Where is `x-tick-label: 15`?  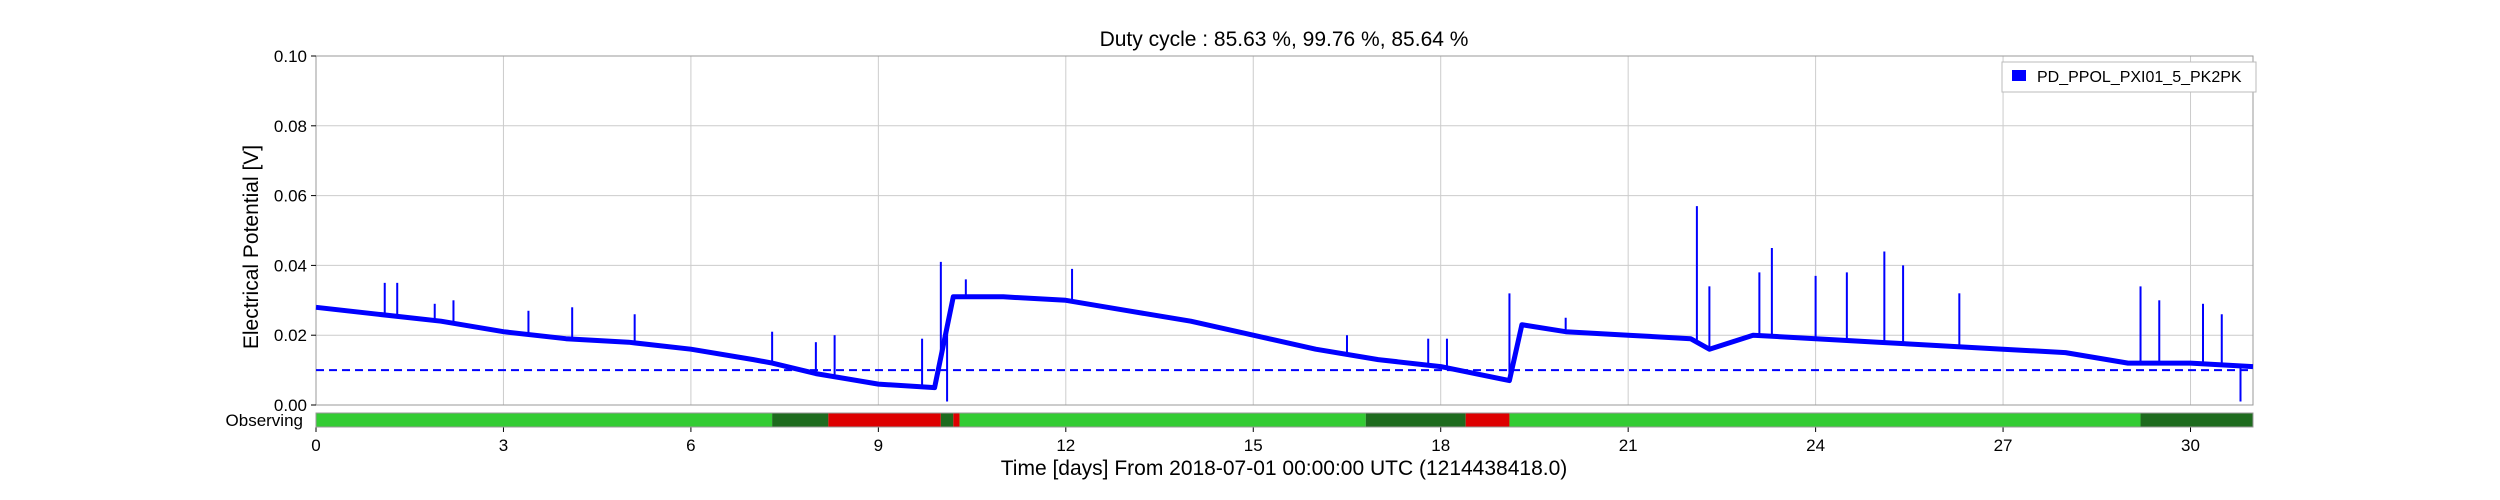 x-tick-label: 15 is located at coordinates (1253, 445).